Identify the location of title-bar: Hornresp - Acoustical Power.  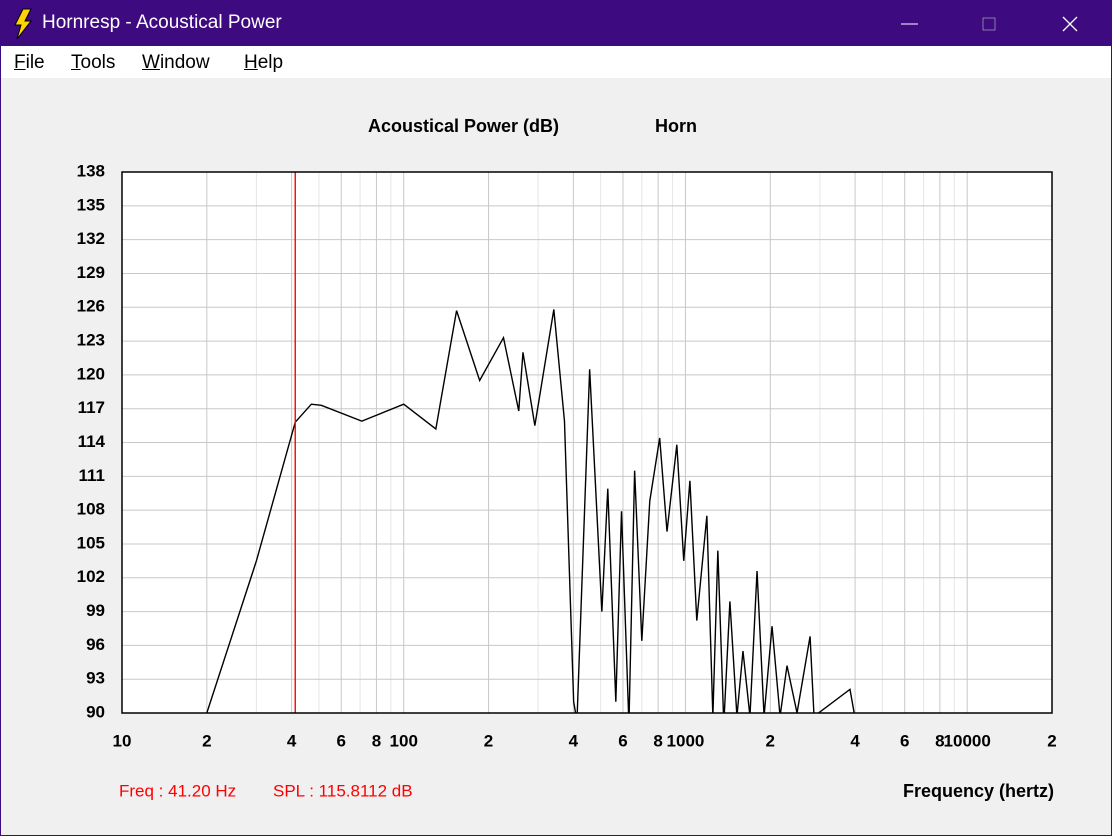
(556, 23).